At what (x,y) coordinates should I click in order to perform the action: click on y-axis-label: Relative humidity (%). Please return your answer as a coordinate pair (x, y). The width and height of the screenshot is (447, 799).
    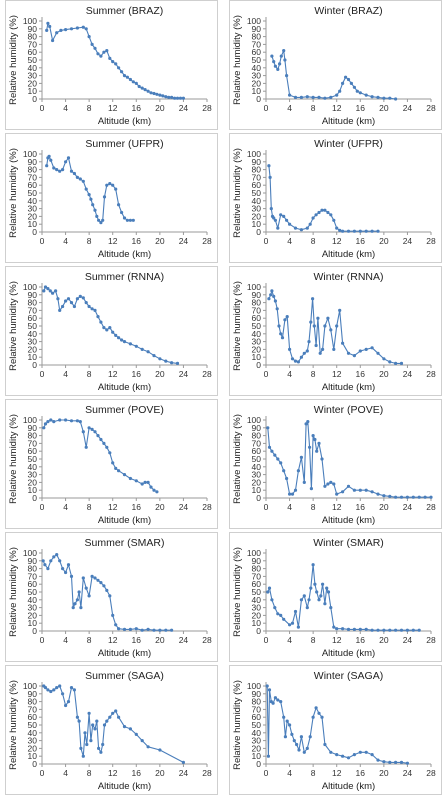
    Looking at the image, I should click on (237, 725).